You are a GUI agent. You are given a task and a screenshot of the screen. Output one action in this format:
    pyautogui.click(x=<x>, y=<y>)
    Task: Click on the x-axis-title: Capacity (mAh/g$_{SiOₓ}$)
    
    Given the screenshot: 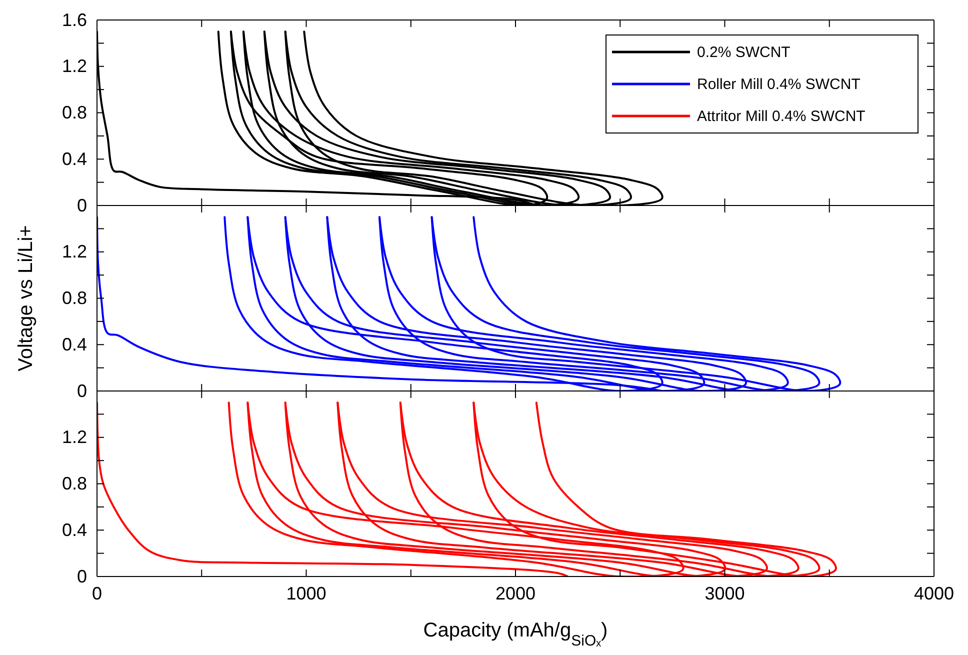 What is the action you would take?
    pyautogui.click(x=515, y=634)
    